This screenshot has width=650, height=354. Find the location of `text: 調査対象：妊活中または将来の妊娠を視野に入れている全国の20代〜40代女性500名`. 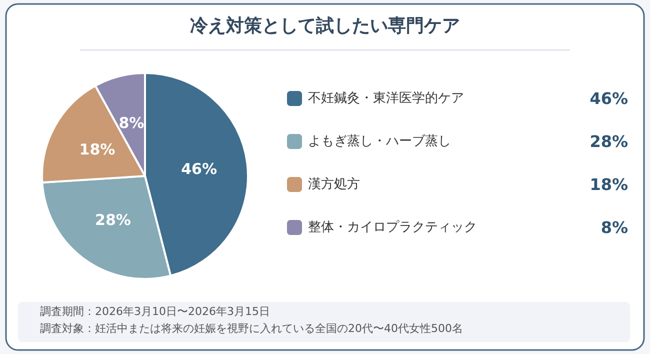

text: 調査対象：妊活中または将来の妊娠を視野に入れている全国の20代〜40代女性500名 is located at coordinates (251, 328).